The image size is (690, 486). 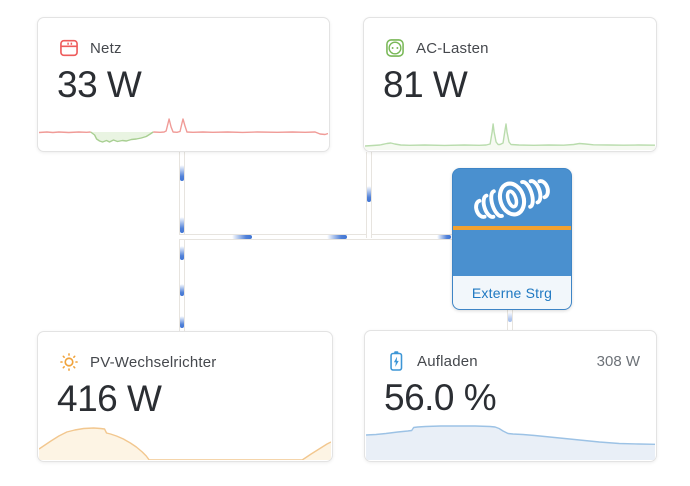 I want to click on victron-device-box: Externe Strg, so click(x=512, y=239).